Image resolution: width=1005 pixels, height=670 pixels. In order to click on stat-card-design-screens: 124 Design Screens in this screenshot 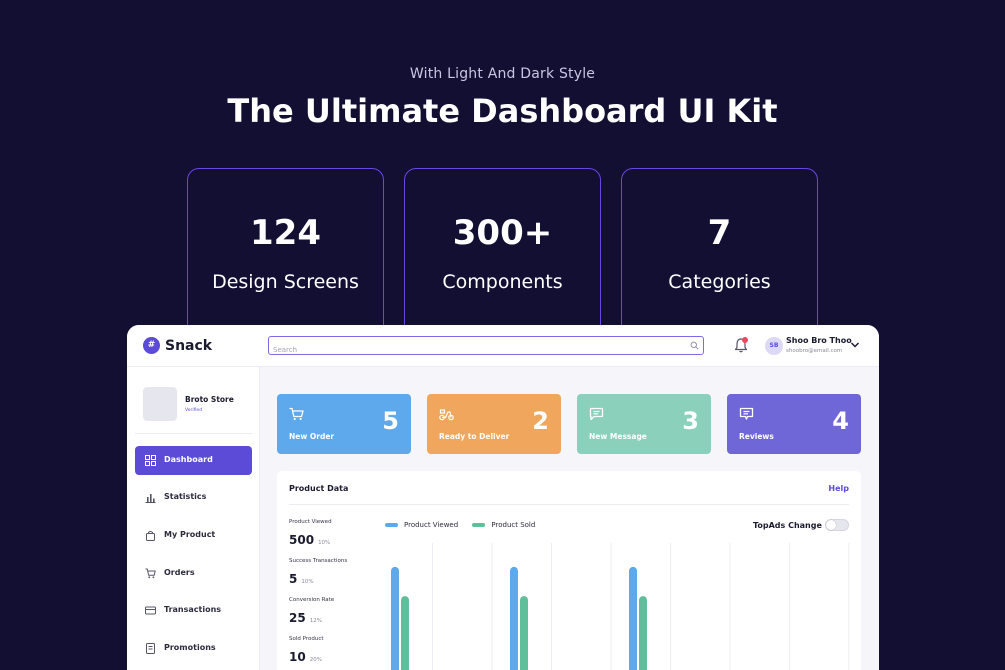, I will do `click(285, 253)`.